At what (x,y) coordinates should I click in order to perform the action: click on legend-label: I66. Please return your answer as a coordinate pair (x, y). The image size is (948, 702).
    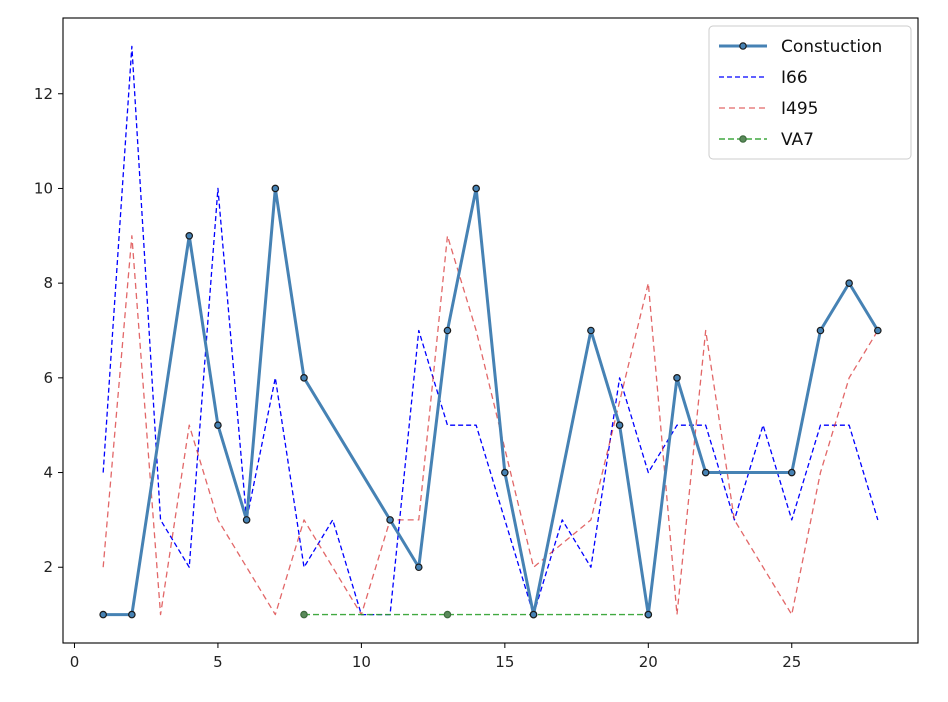
    Looking at the image, I should click on (794, 78).